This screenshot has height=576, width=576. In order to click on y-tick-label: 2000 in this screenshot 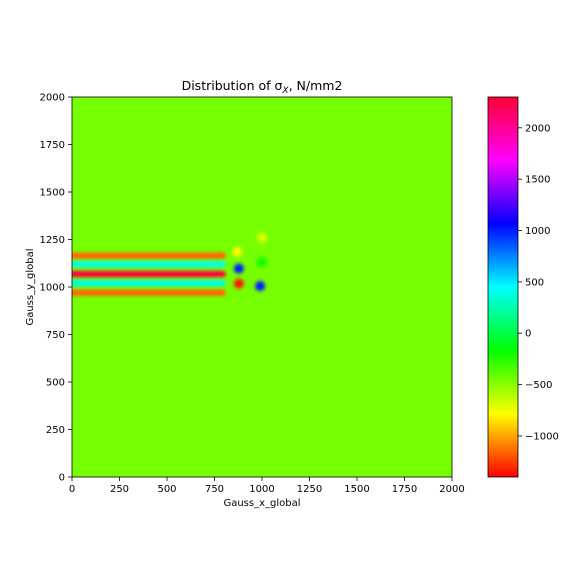, I will do `click(52, 98)`.